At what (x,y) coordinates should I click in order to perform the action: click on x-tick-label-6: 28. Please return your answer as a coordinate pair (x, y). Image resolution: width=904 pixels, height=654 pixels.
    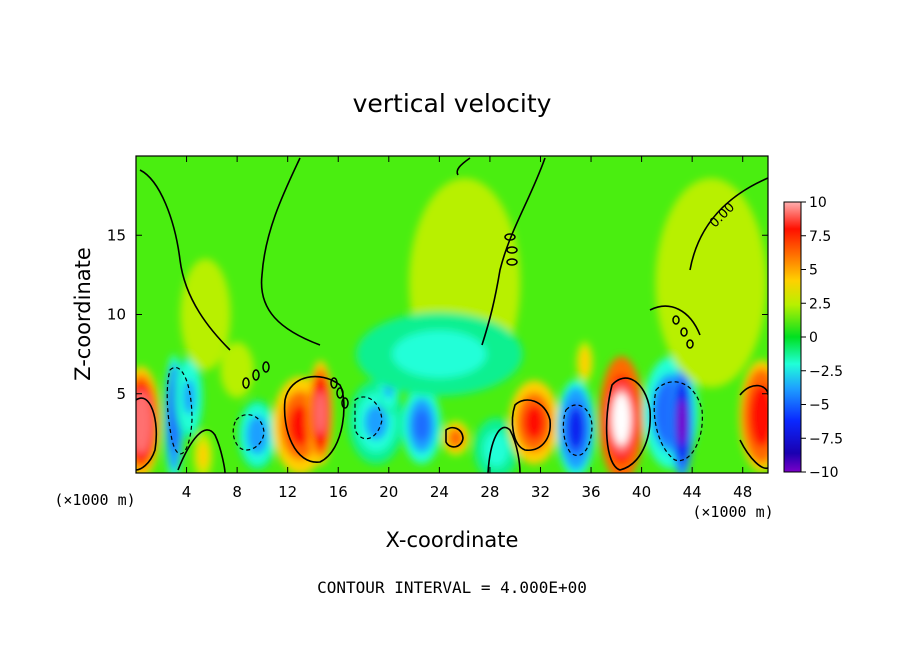
    Looking at the image, I should click on (489, 492).